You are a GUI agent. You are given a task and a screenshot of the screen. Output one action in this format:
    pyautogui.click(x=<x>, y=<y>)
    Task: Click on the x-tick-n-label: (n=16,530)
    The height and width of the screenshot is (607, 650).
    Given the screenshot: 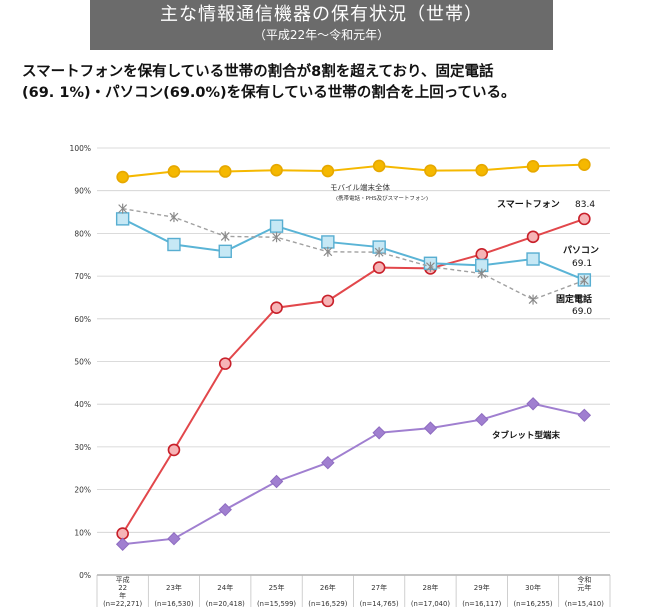 What is the action you would take?
    pyautogui.click(x=173, y=603)
    